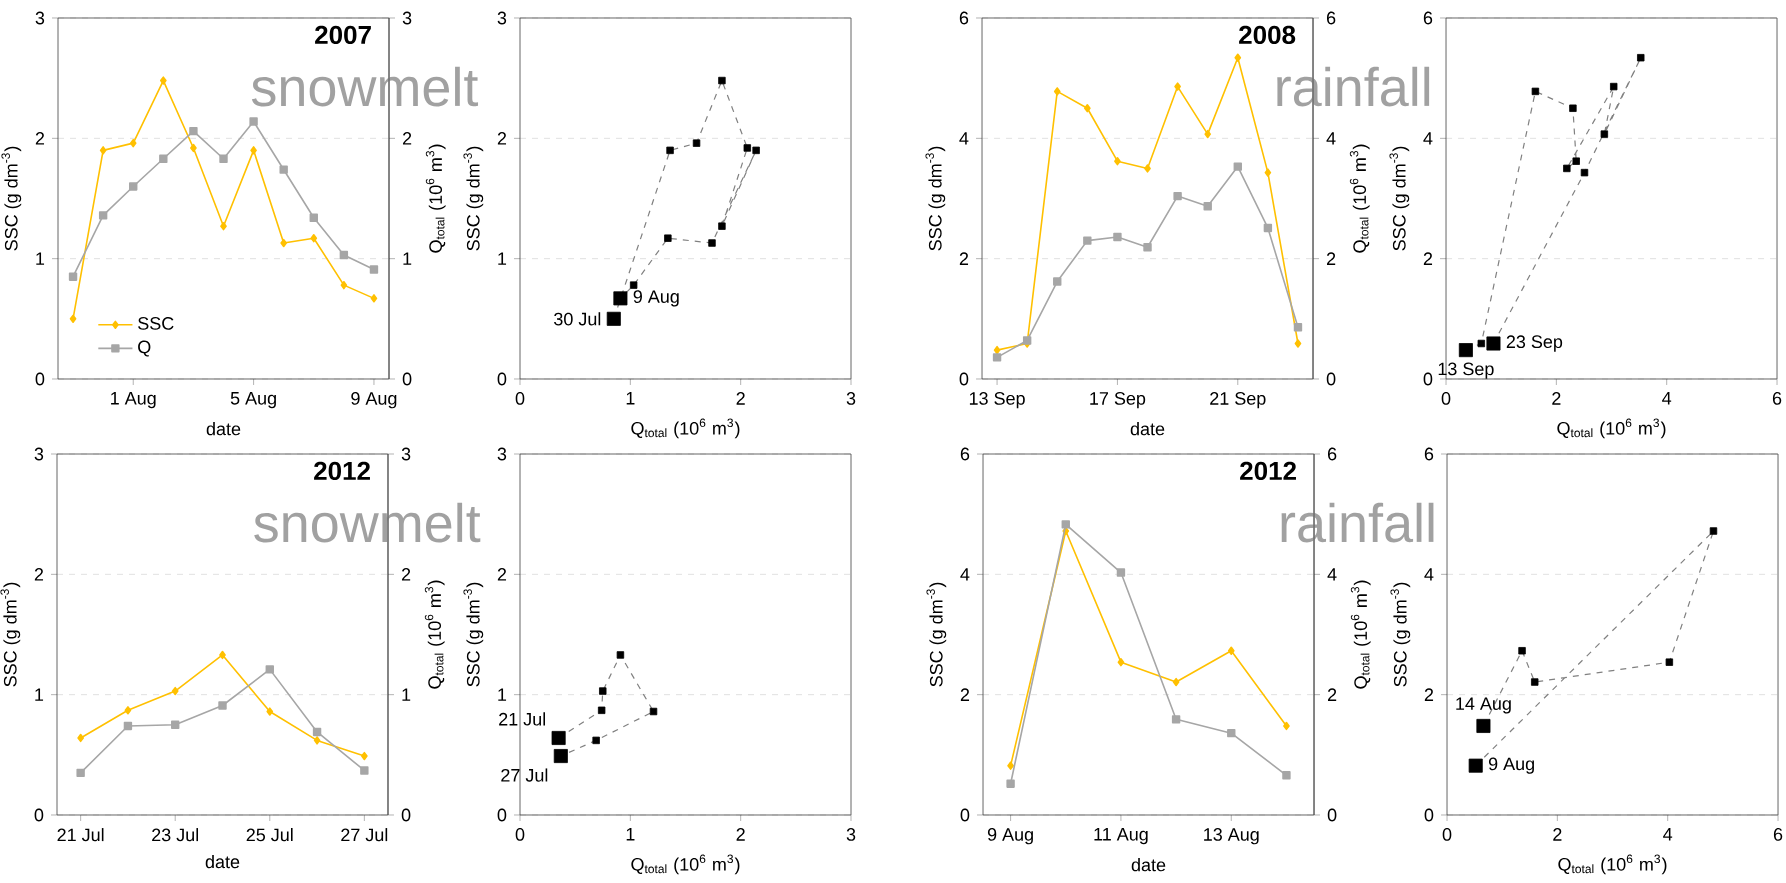 The width and height of the screenshot is (1786, 883). Describe the element at coordinates (144, 348) in the screenshot. I see `legend-label: Q` at that location.